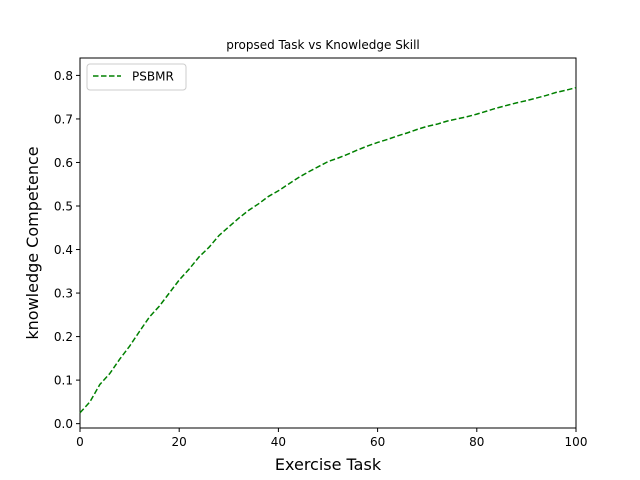 The height and width of the screenshot is (480, 640). What do you see at coordinates (331, 438) in the screenshot?
I see `x-axis: 0 20 40 60 80 100` at bounding box center [331, 438].